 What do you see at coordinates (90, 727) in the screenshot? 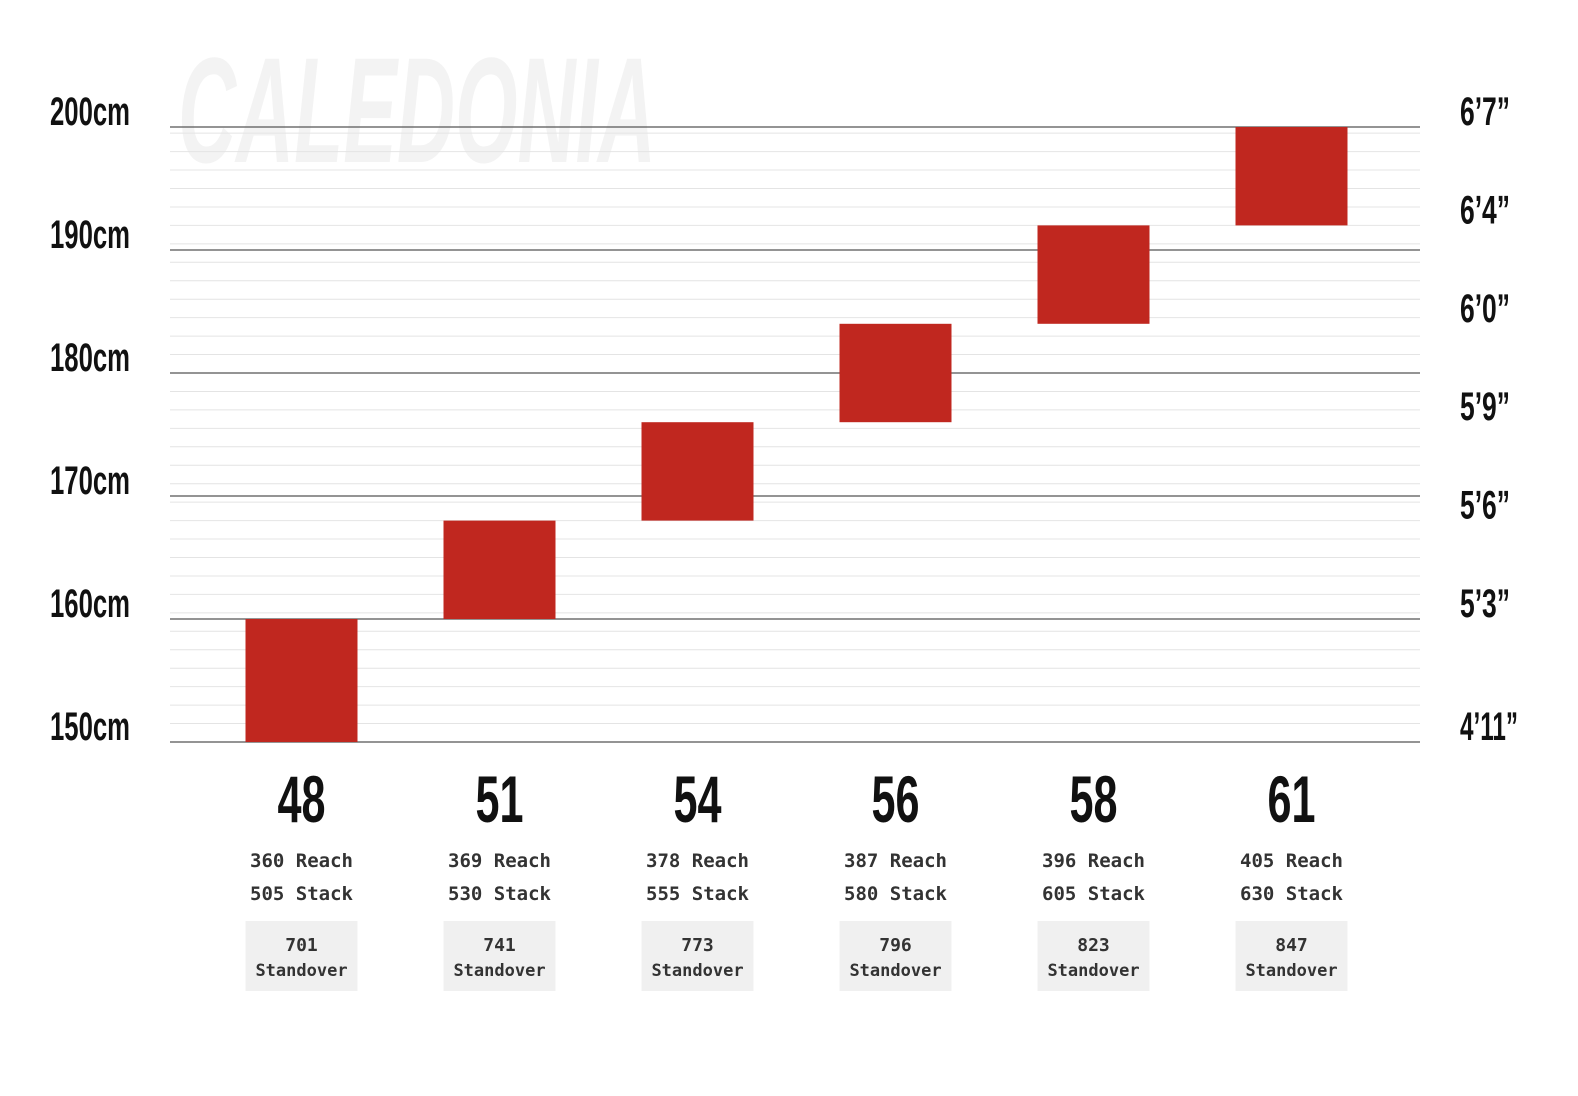
I see `left-tick-label: 150cm` at bounding box center [90, 727].